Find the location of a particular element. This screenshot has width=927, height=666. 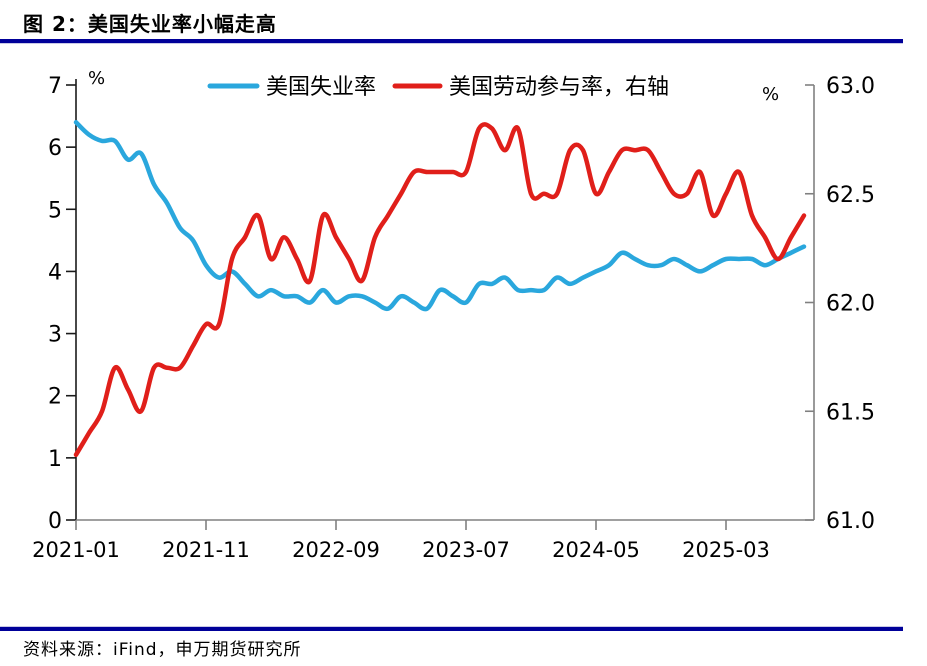

left-axis-unit-label: % is located at coordinates (96, 78).